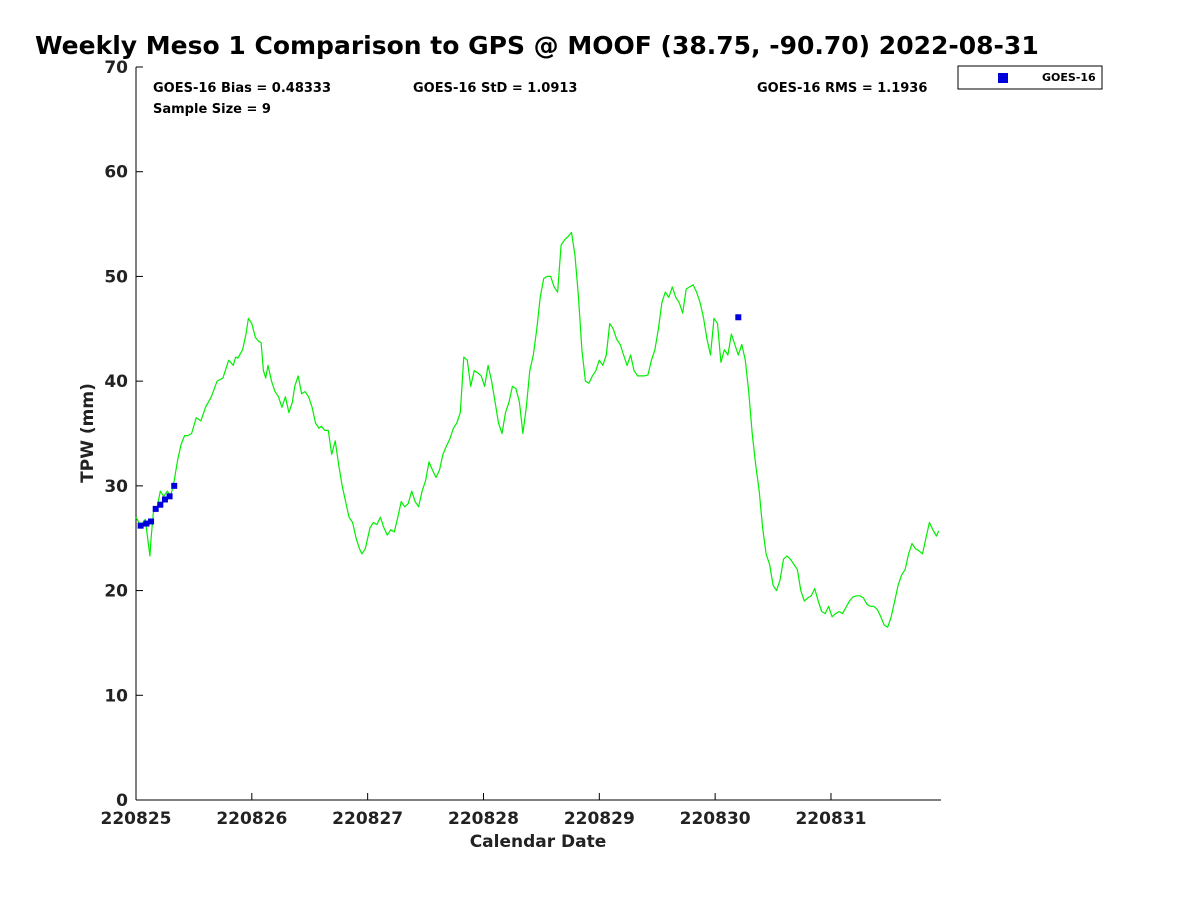 The width and height of the screenshot is (1200, 900). Describe the element at coordinates (116, 173) in the screenshot. I see `y-tick-label: 60` at that location.